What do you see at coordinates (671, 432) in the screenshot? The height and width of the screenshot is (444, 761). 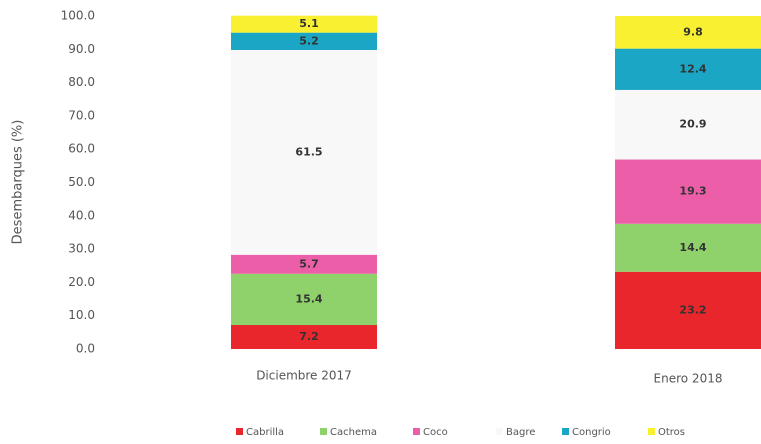 I see `legend-label: Otros` at bounding box center [671, 432].